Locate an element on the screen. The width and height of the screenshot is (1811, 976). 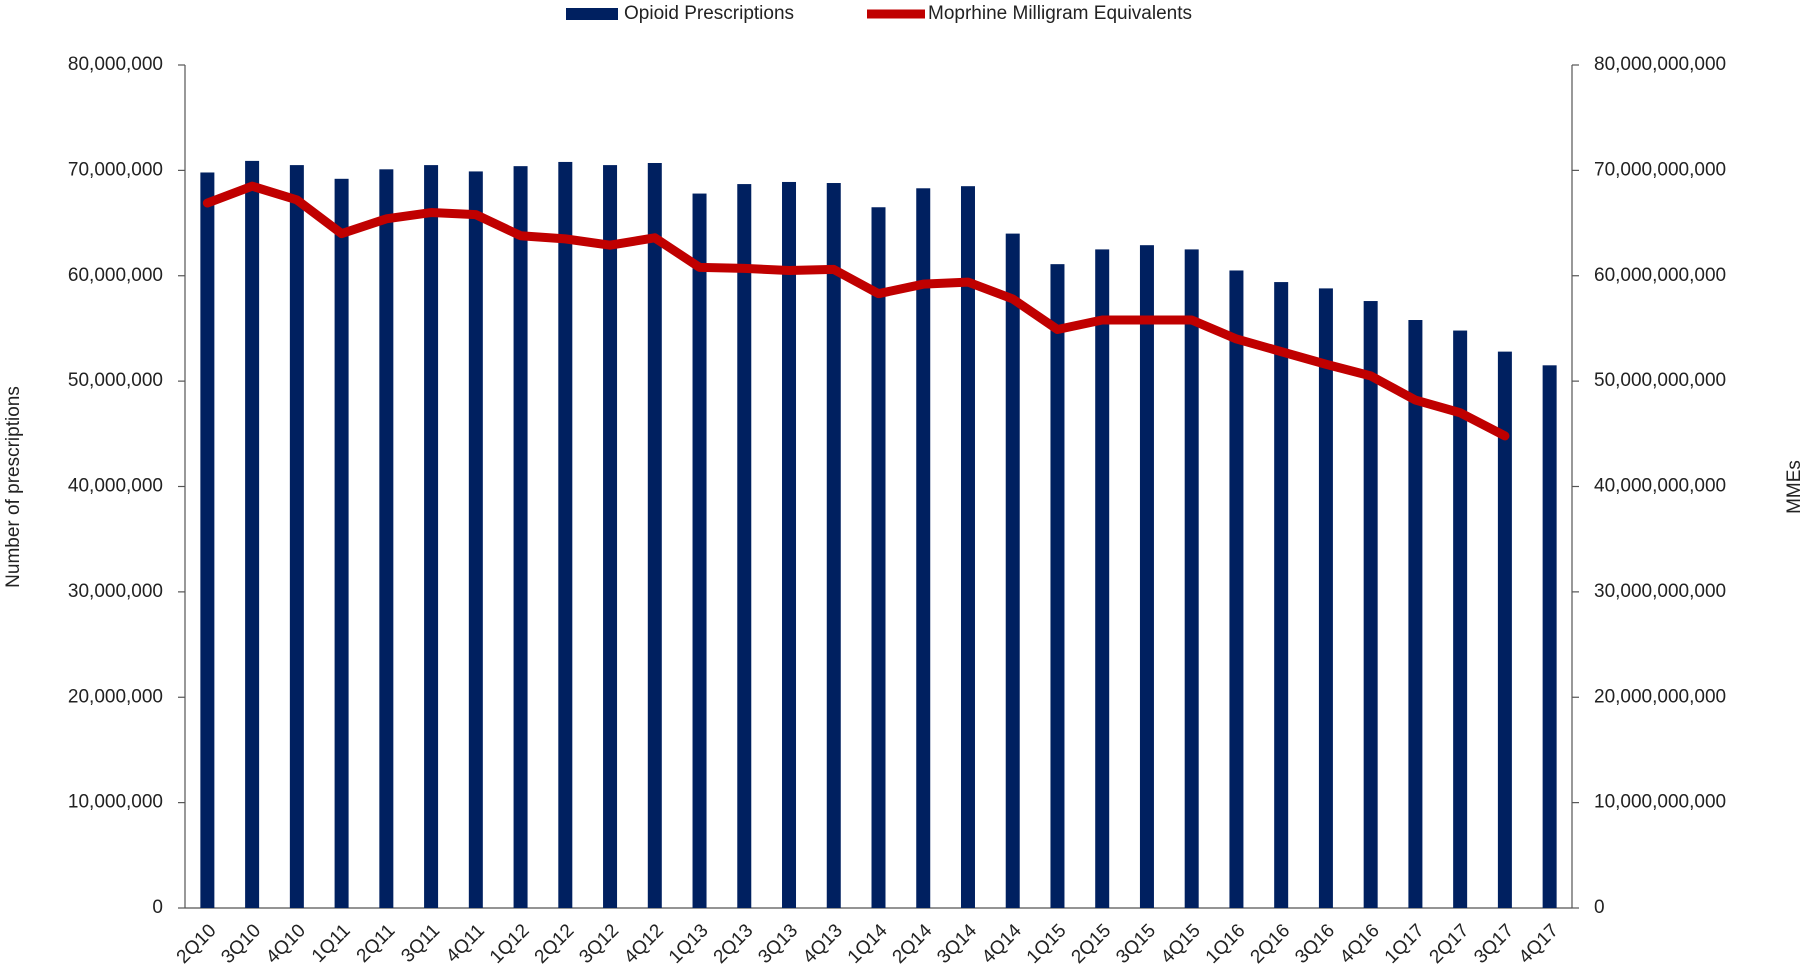
x-tick-label: 4Q12 is located at coordinates (644, 944).